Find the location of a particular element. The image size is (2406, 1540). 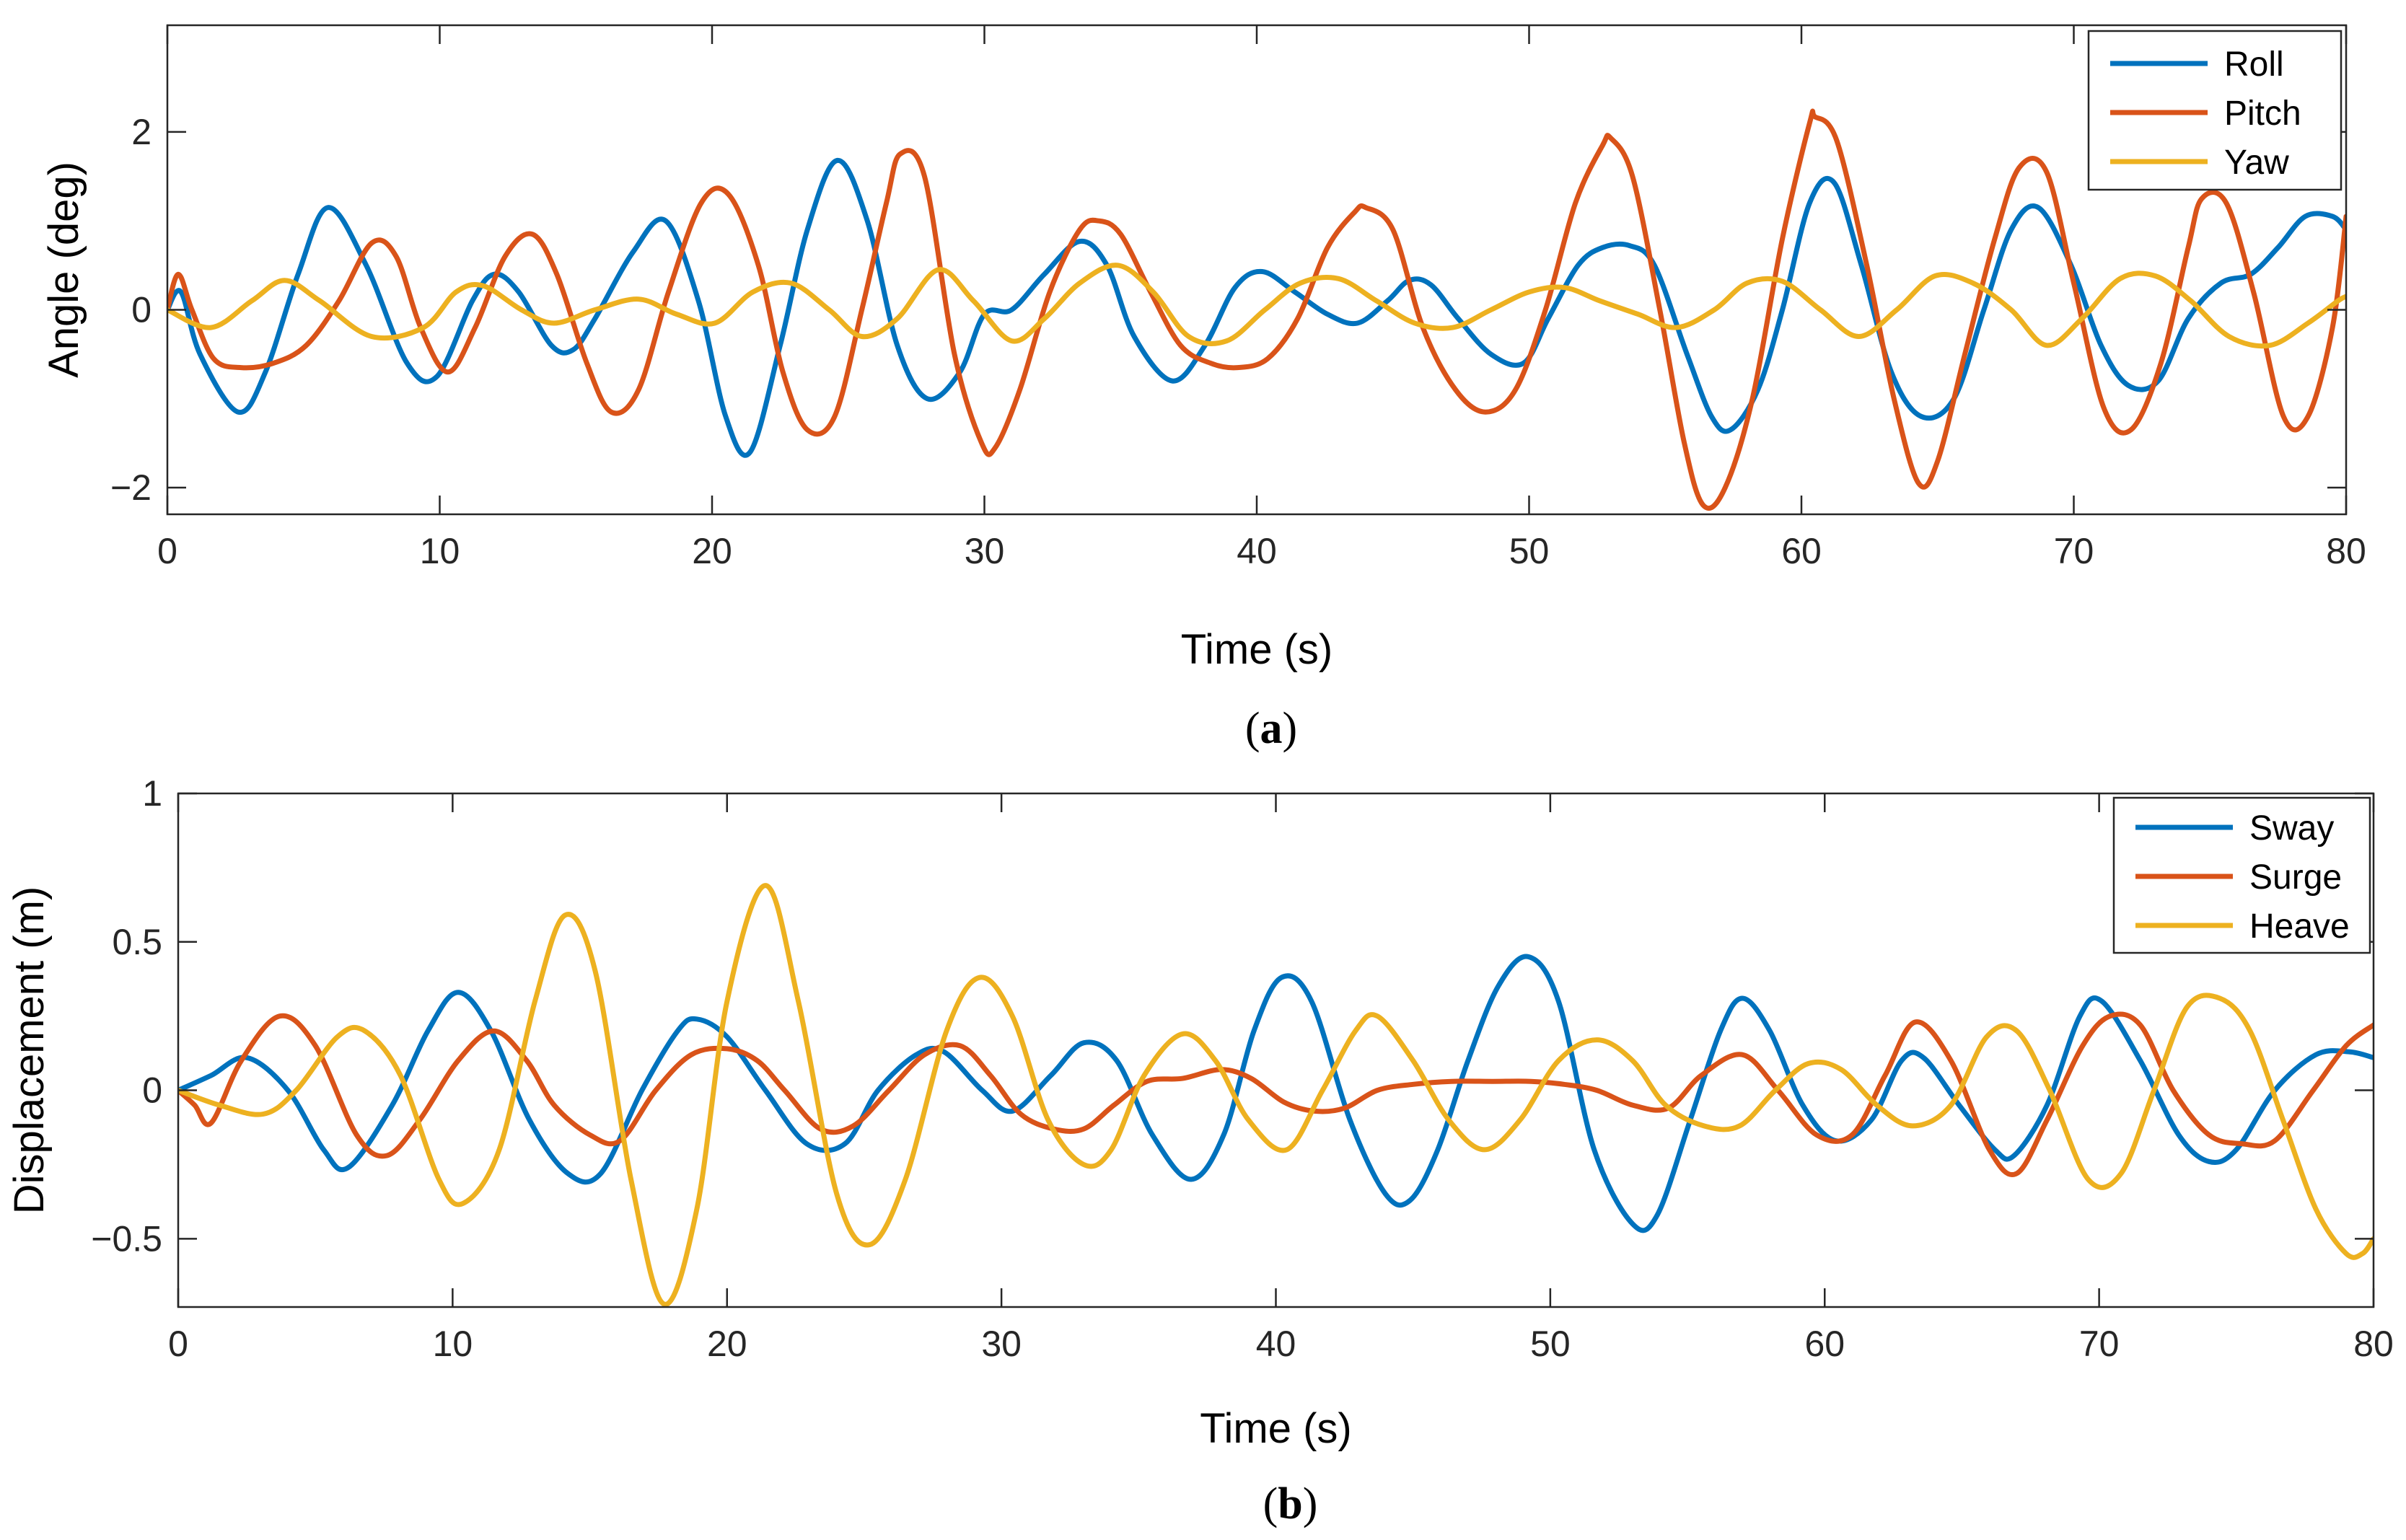

chart-a-x-tick-label: 30 is located at coordinates (985, 551).